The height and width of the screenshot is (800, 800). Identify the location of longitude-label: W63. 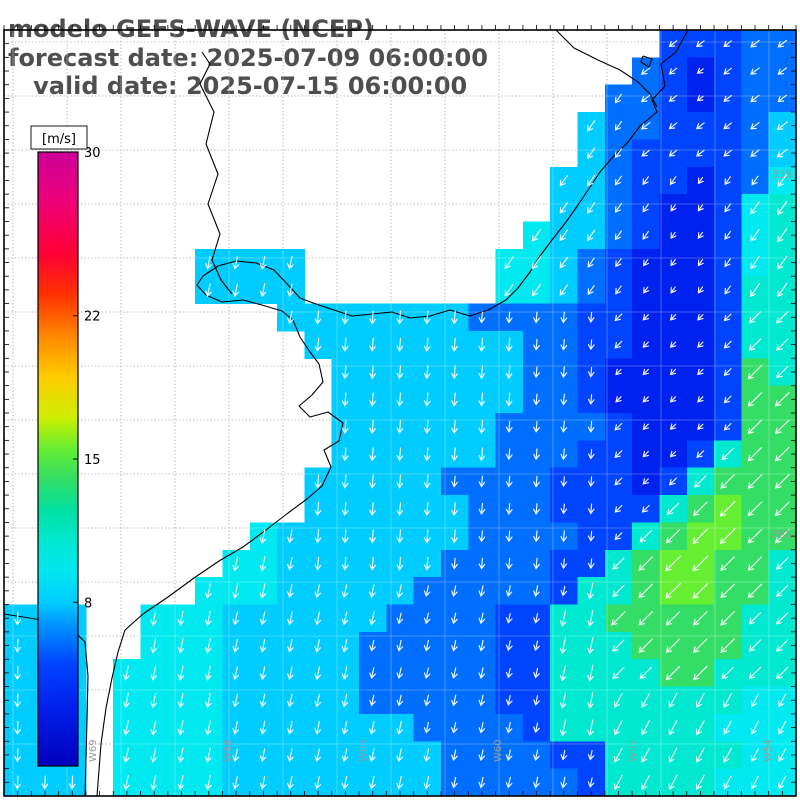
(363, 750).